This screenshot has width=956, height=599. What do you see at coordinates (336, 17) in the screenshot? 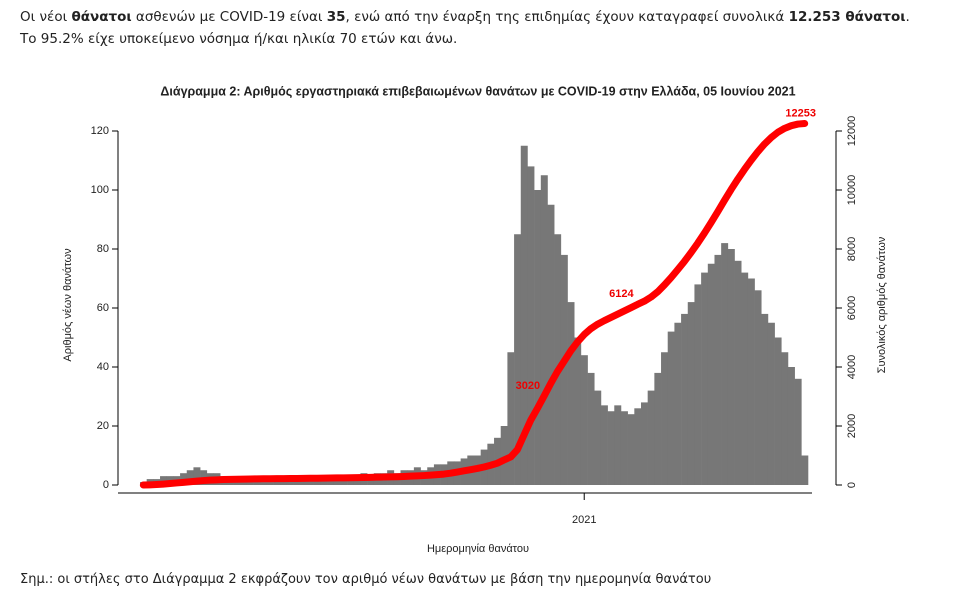
I see `text: 35` at bounding box center [336, 17].